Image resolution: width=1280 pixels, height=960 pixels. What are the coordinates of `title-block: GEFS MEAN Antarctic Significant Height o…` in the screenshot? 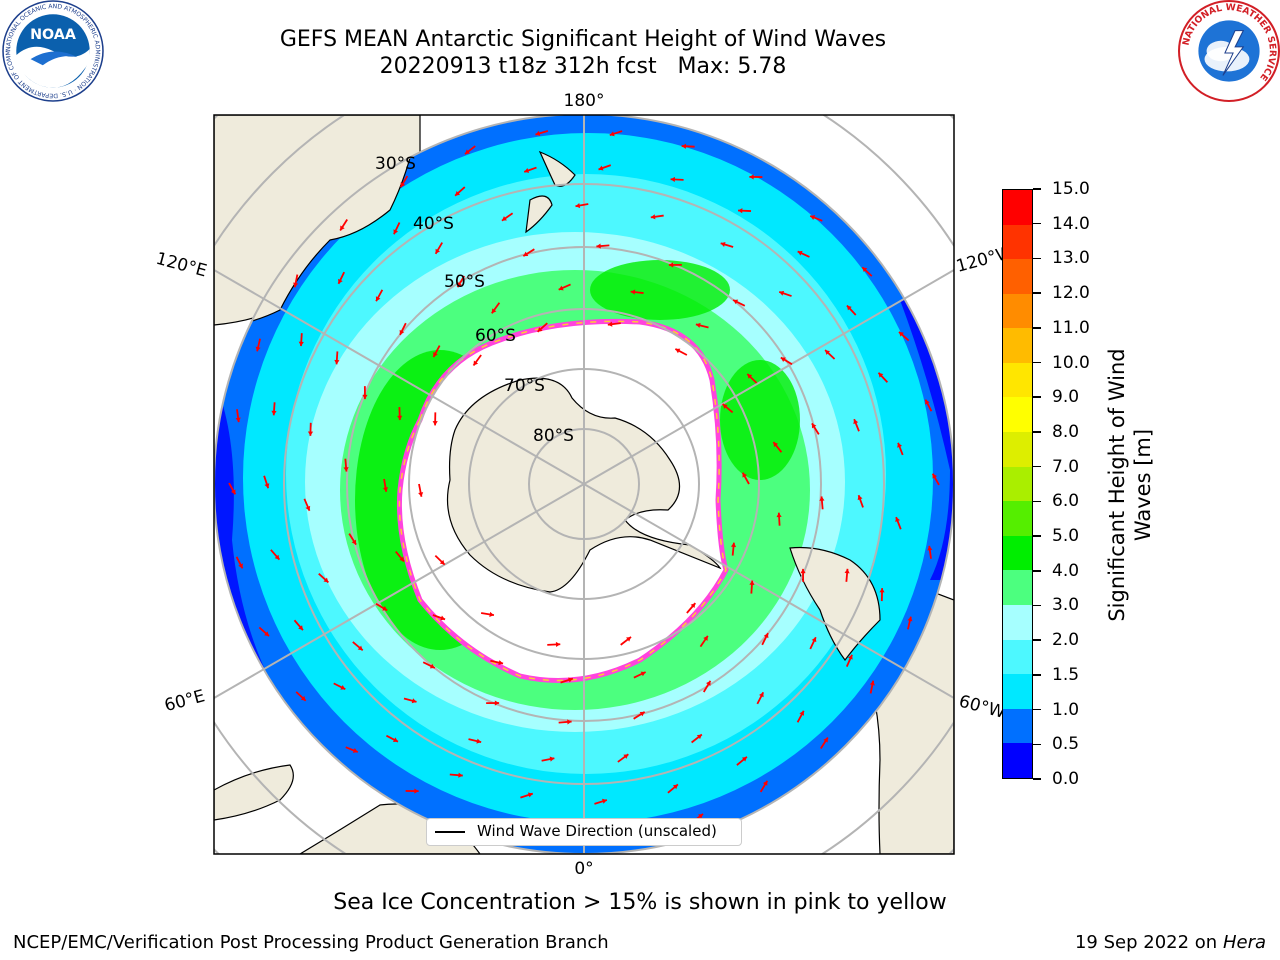 It's located at (583, 53).